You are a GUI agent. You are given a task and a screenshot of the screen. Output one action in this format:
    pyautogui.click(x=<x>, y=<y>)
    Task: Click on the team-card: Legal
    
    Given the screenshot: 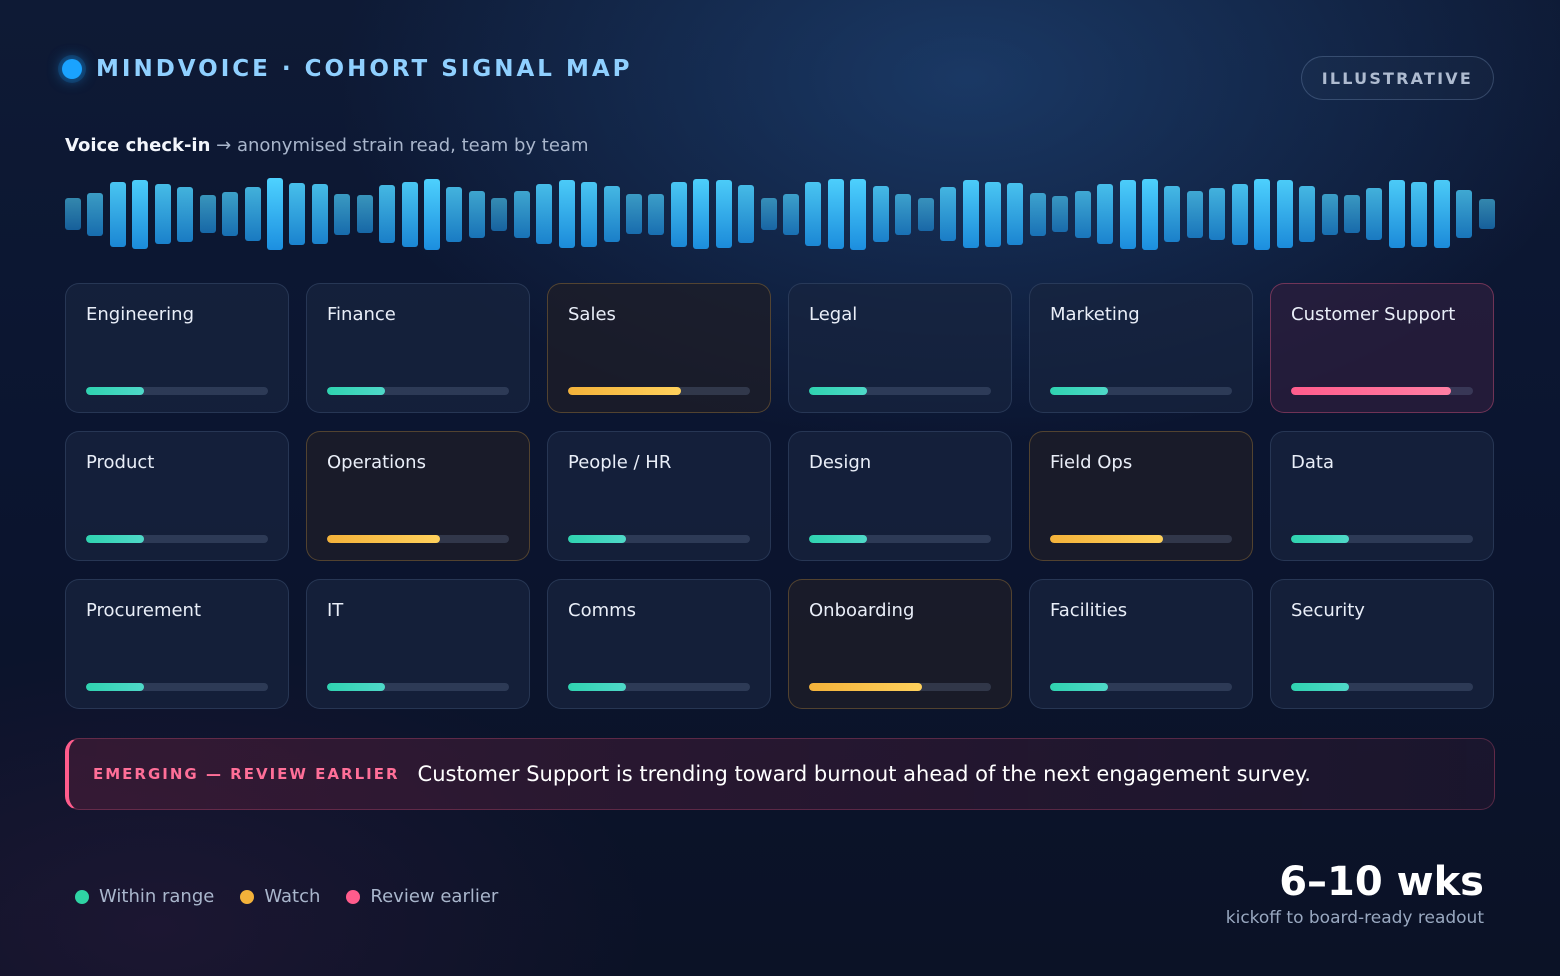 What is the action you would take?
    pyautogui.click(x=900, y=348)
    